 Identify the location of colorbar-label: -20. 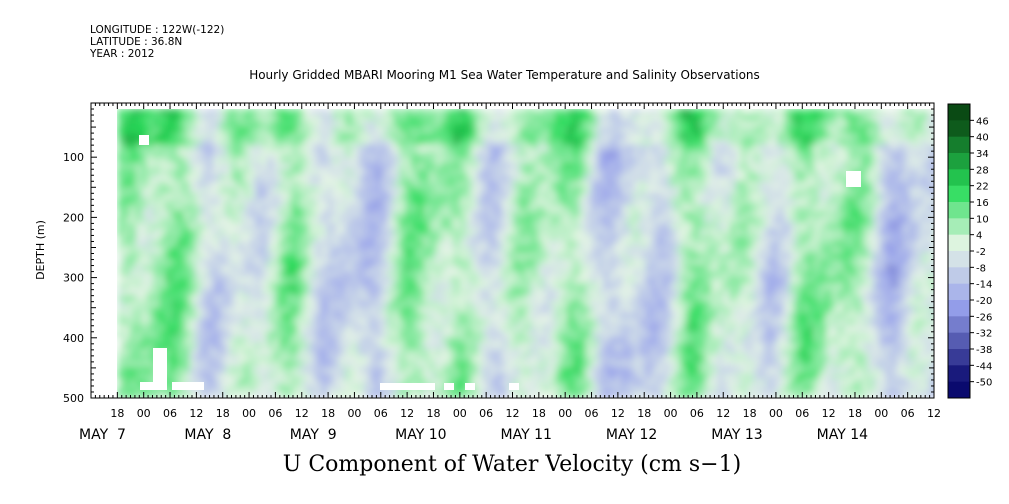
(984, 301).